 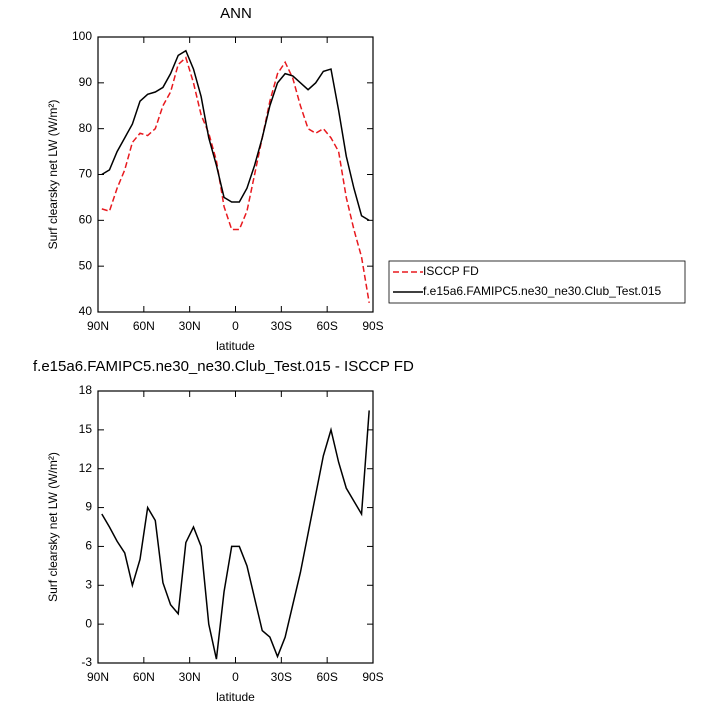 I want to click on y-tick-label: 70, so click(x=86, y=174).